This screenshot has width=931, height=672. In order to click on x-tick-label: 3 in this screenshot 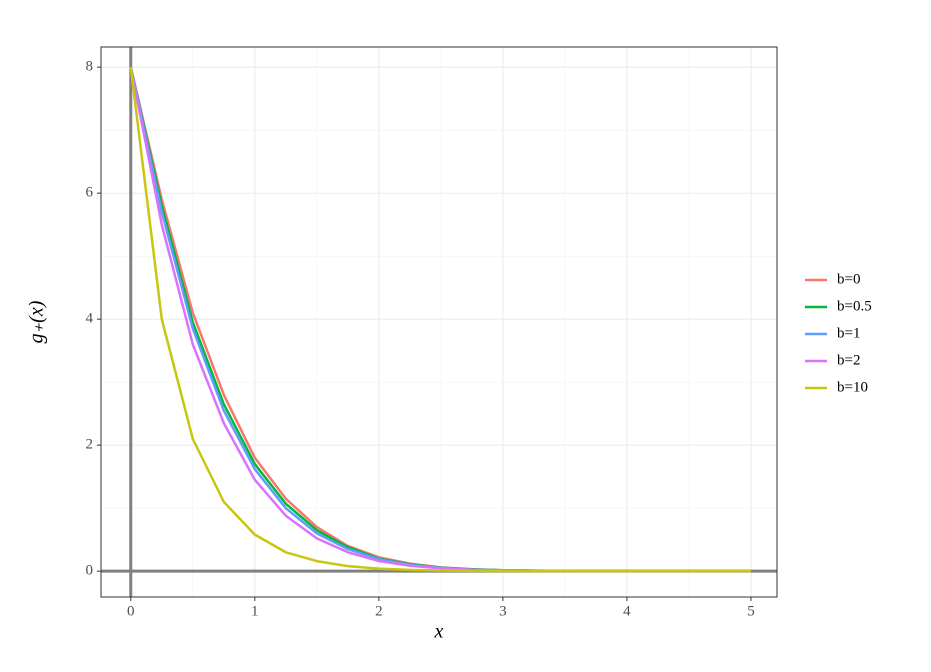, I will do `click(503, 611)`.